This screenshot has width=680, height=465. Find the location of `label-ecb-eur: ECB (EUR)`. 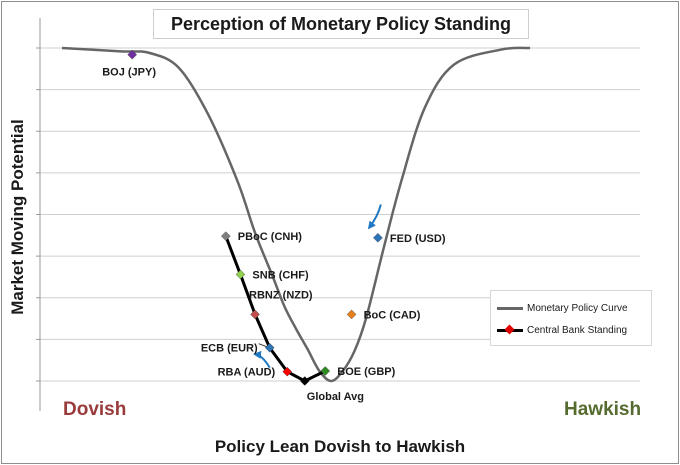

label-ecb-eur: ECB (EUR) is located at coordinates (229, 349).